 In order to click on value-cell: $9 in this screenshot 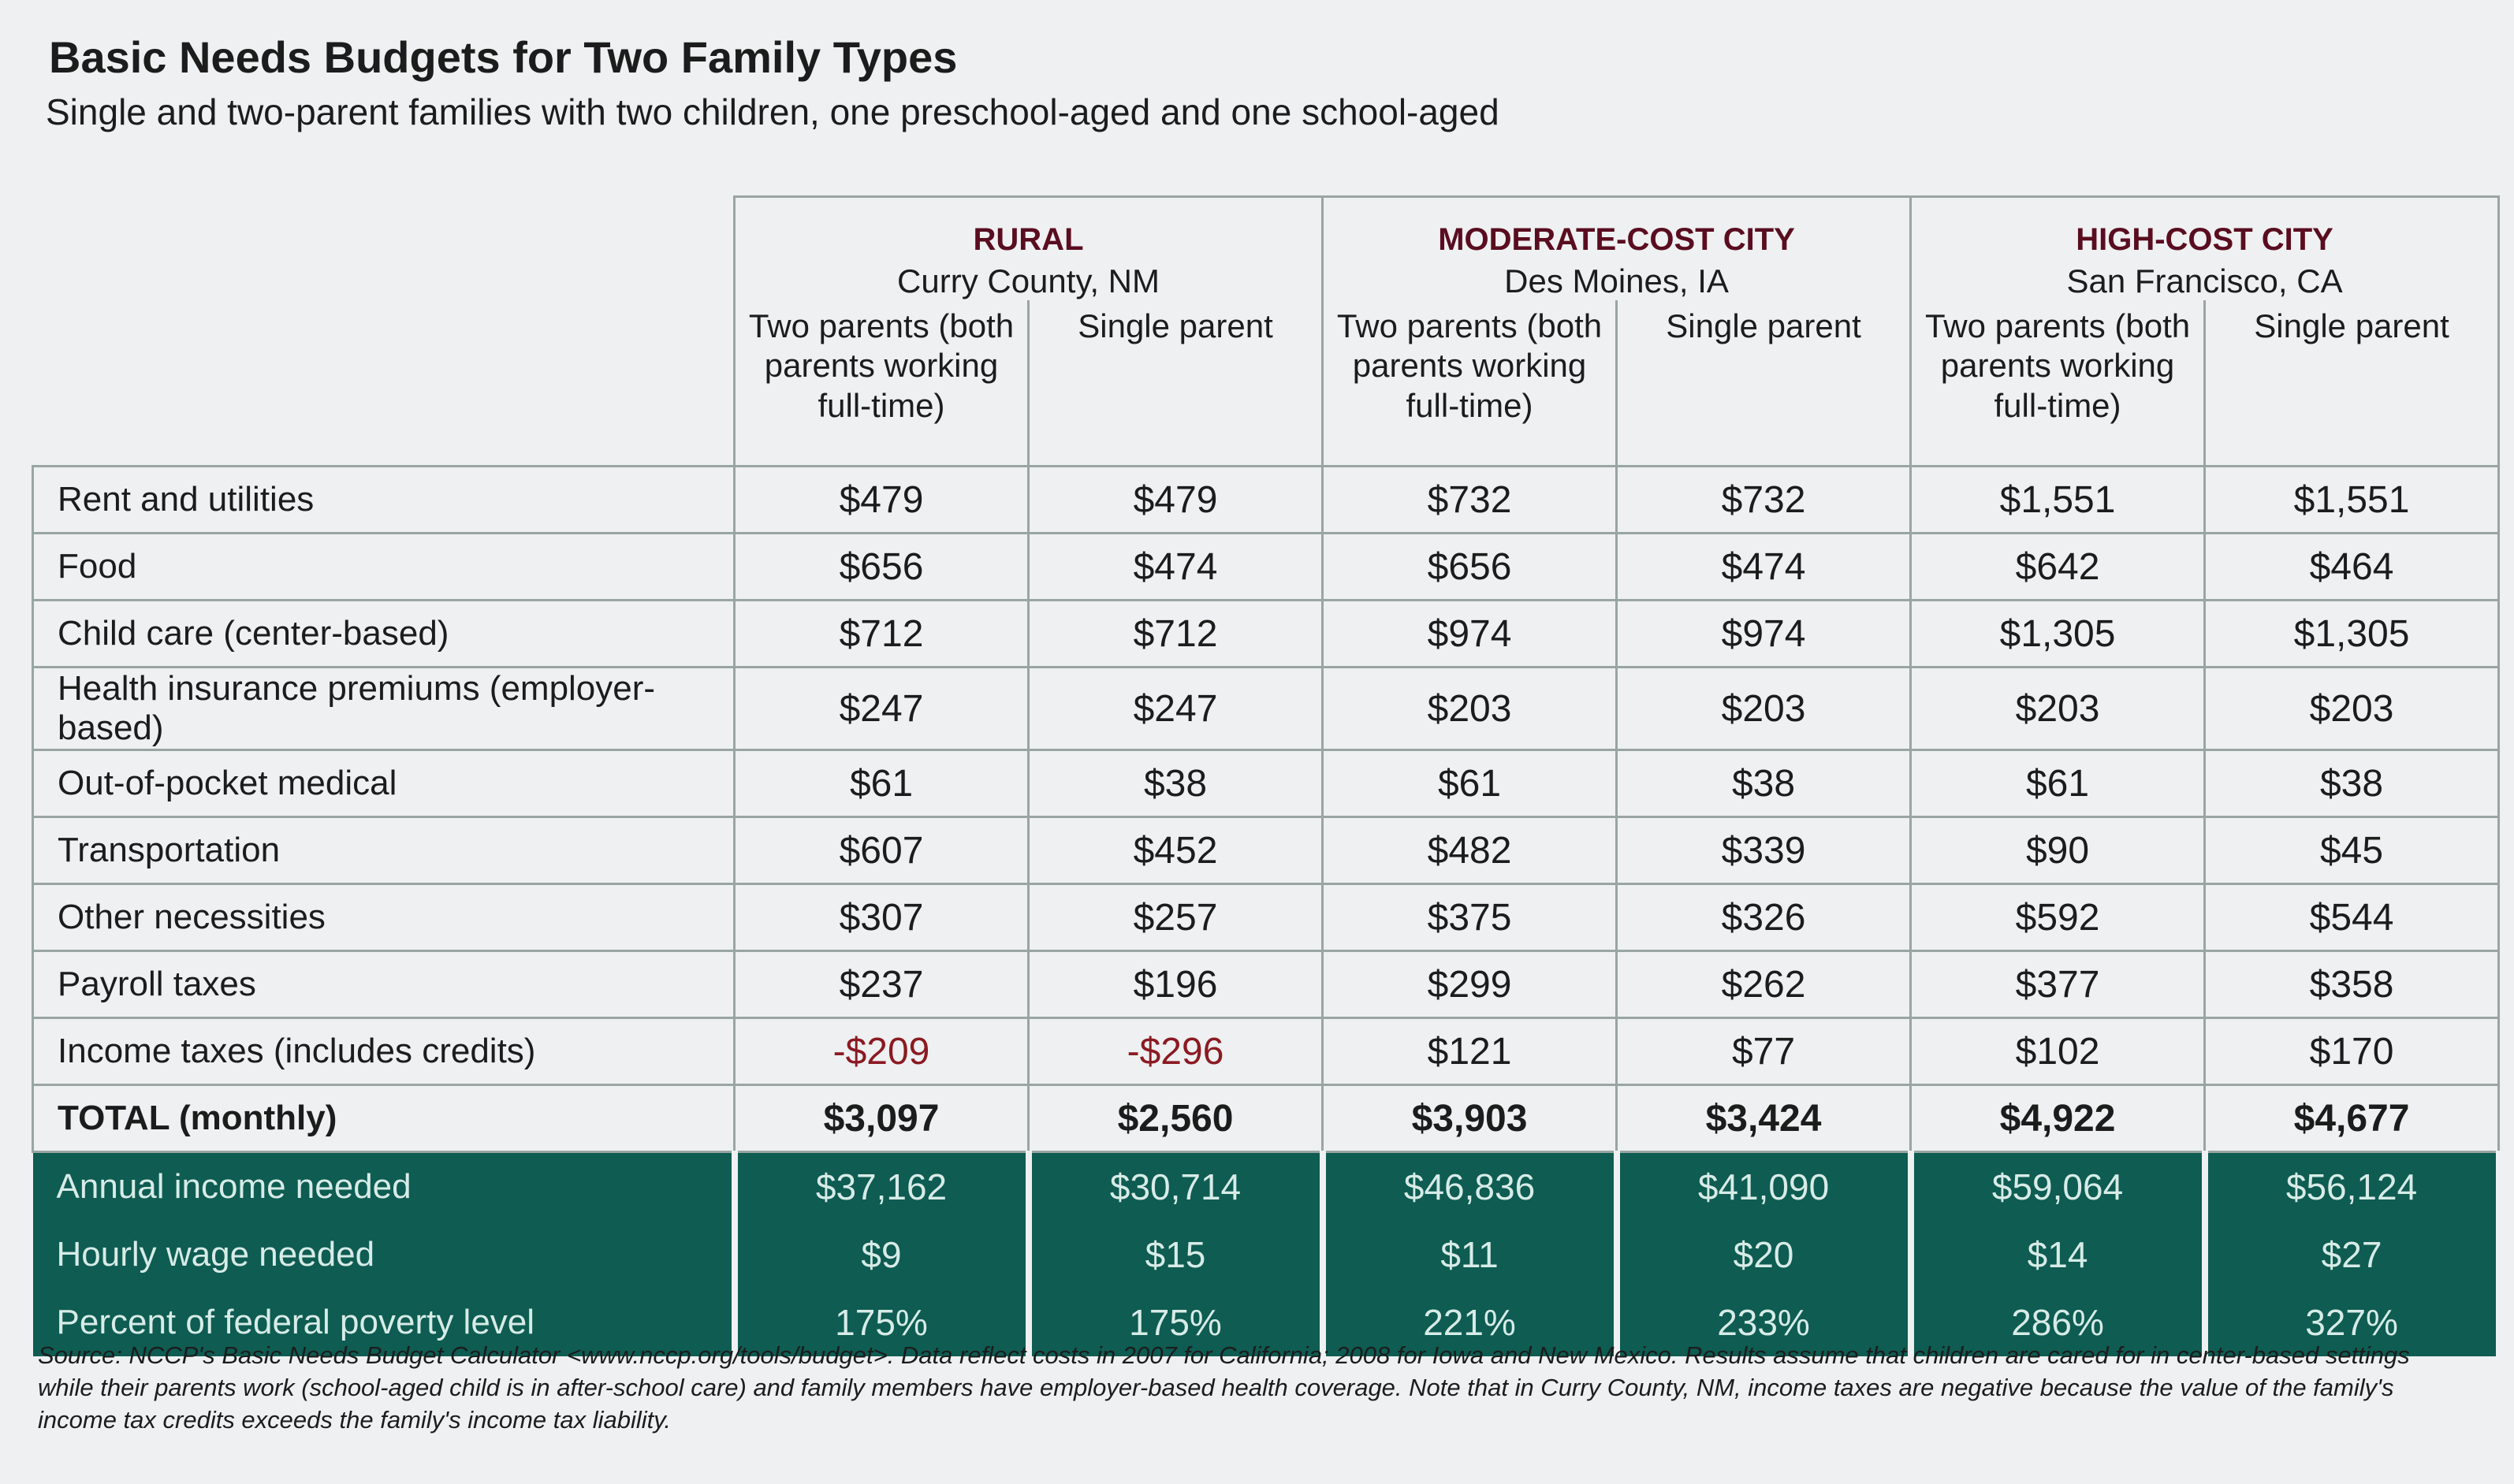, I will do `click(881, 1255)`.